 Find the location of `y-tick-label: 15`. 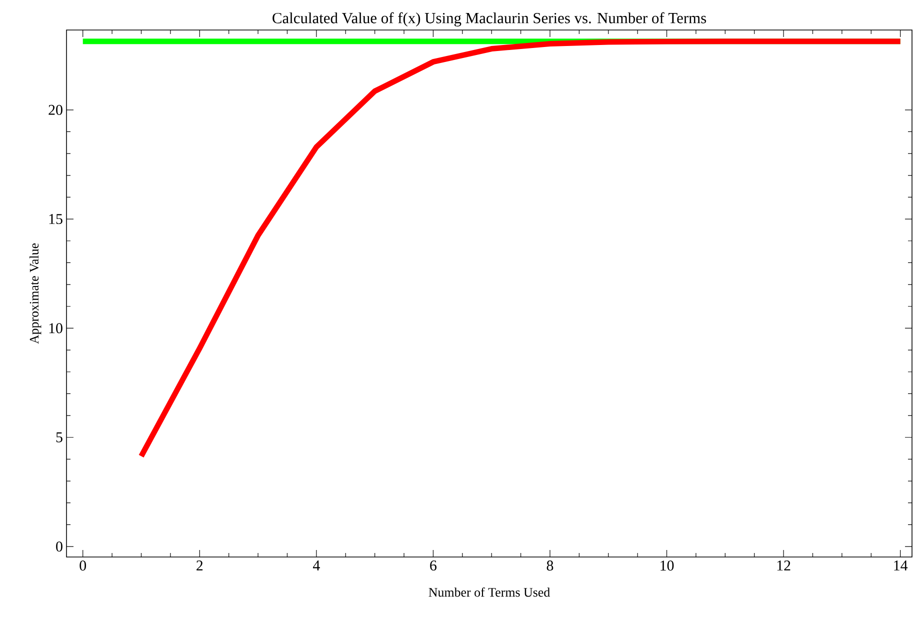

y-tick-label: 15 is located at coordinates (55, 219).